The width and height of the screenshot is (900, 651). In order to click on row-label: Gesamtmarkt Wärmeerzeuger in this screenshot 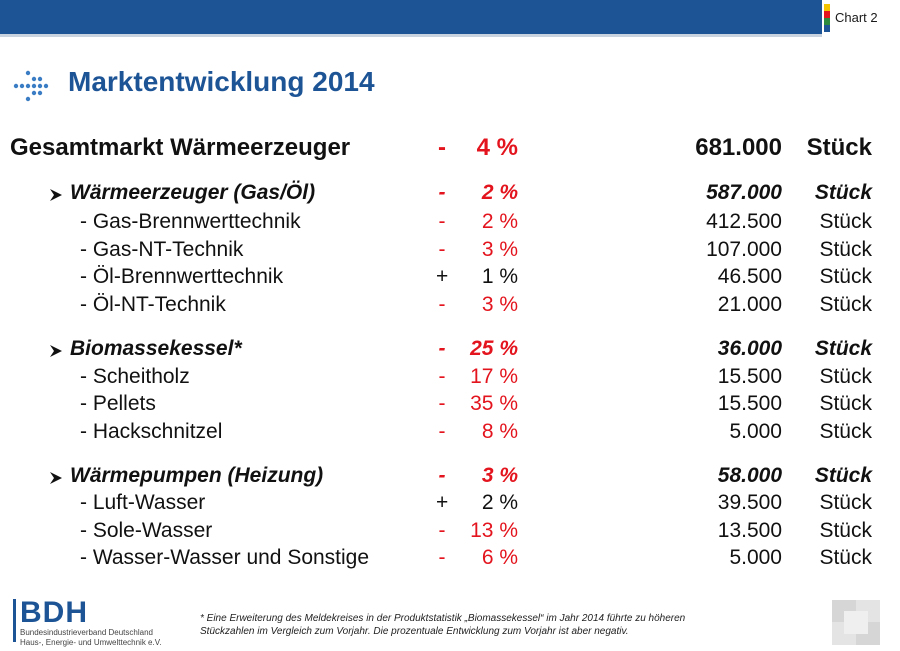, I will do `click(180, 147)`.